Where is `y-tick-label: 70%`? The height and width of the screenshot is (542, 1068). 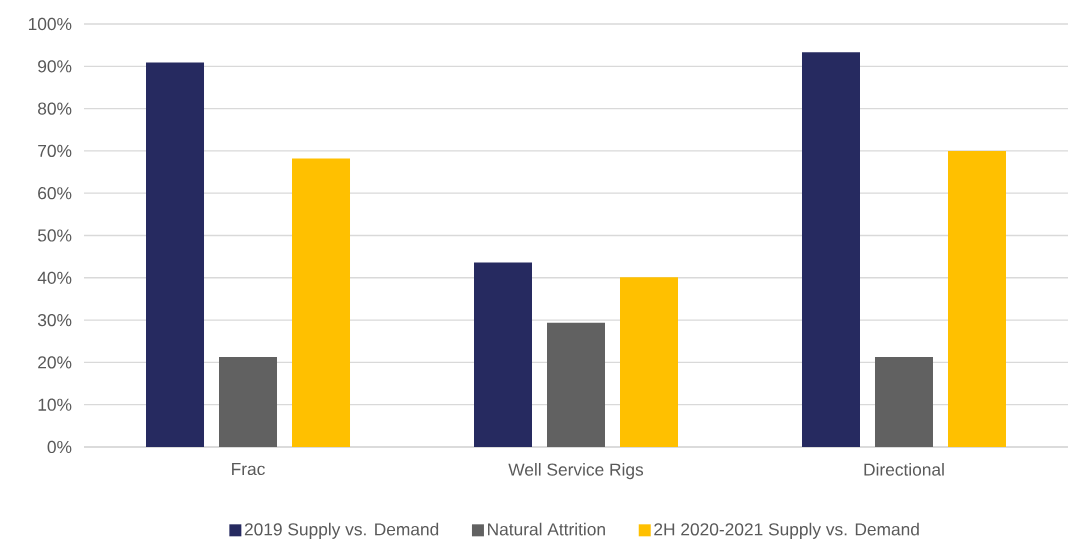
y-tick-label: 70% is located at coordinates (55, 151).